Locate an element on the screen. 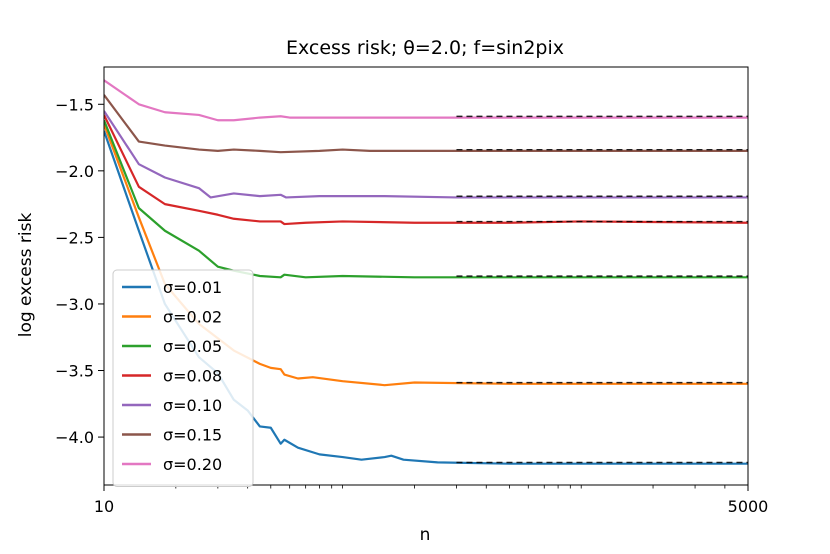 The height and width of the screenshot is (554, 830). legend-label-2: σ=0.05 is located at coordinates (192, 346).